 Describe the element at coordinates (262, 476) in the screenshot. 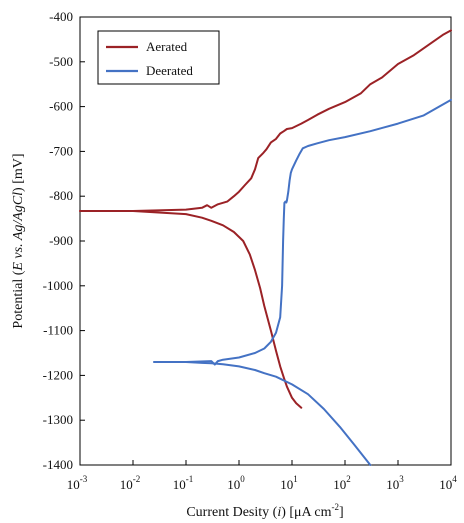

I see `x-axis: 10⁻³ 10⁻² 10⁻¹ 10⁰ 10¹ 10² 10³ 10⁴` at that location.